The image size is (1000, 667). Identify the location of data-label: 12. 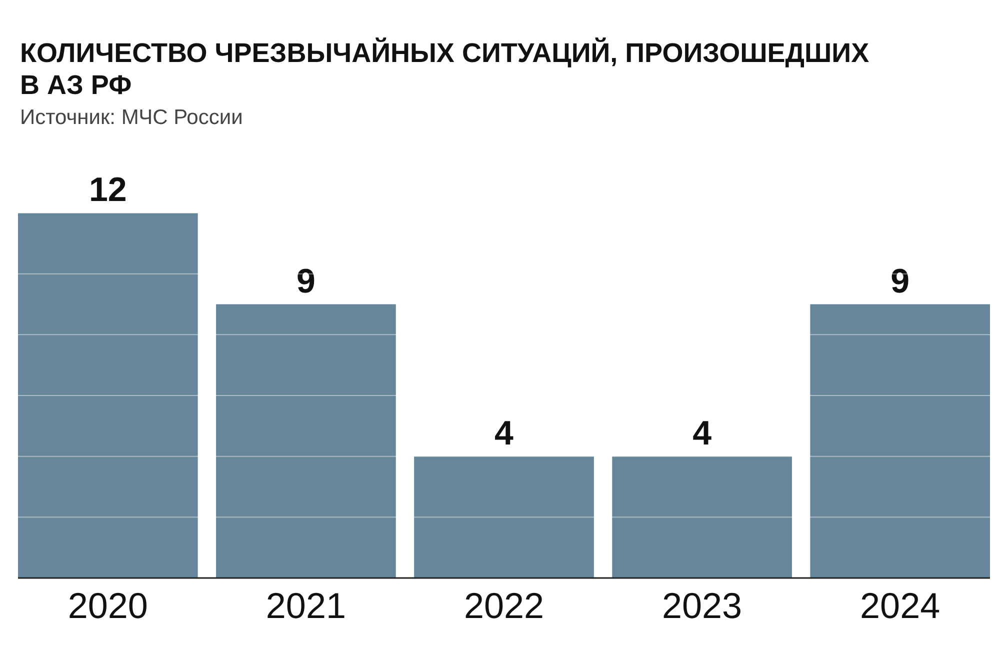
(108, 190).